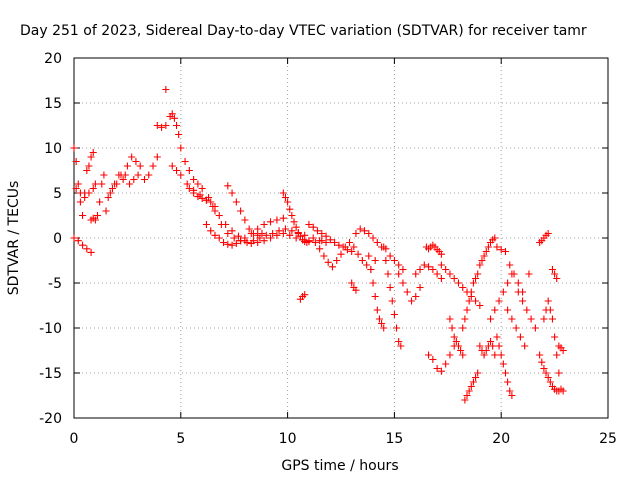  I want to click on series-arc-k, so click(202, 197).